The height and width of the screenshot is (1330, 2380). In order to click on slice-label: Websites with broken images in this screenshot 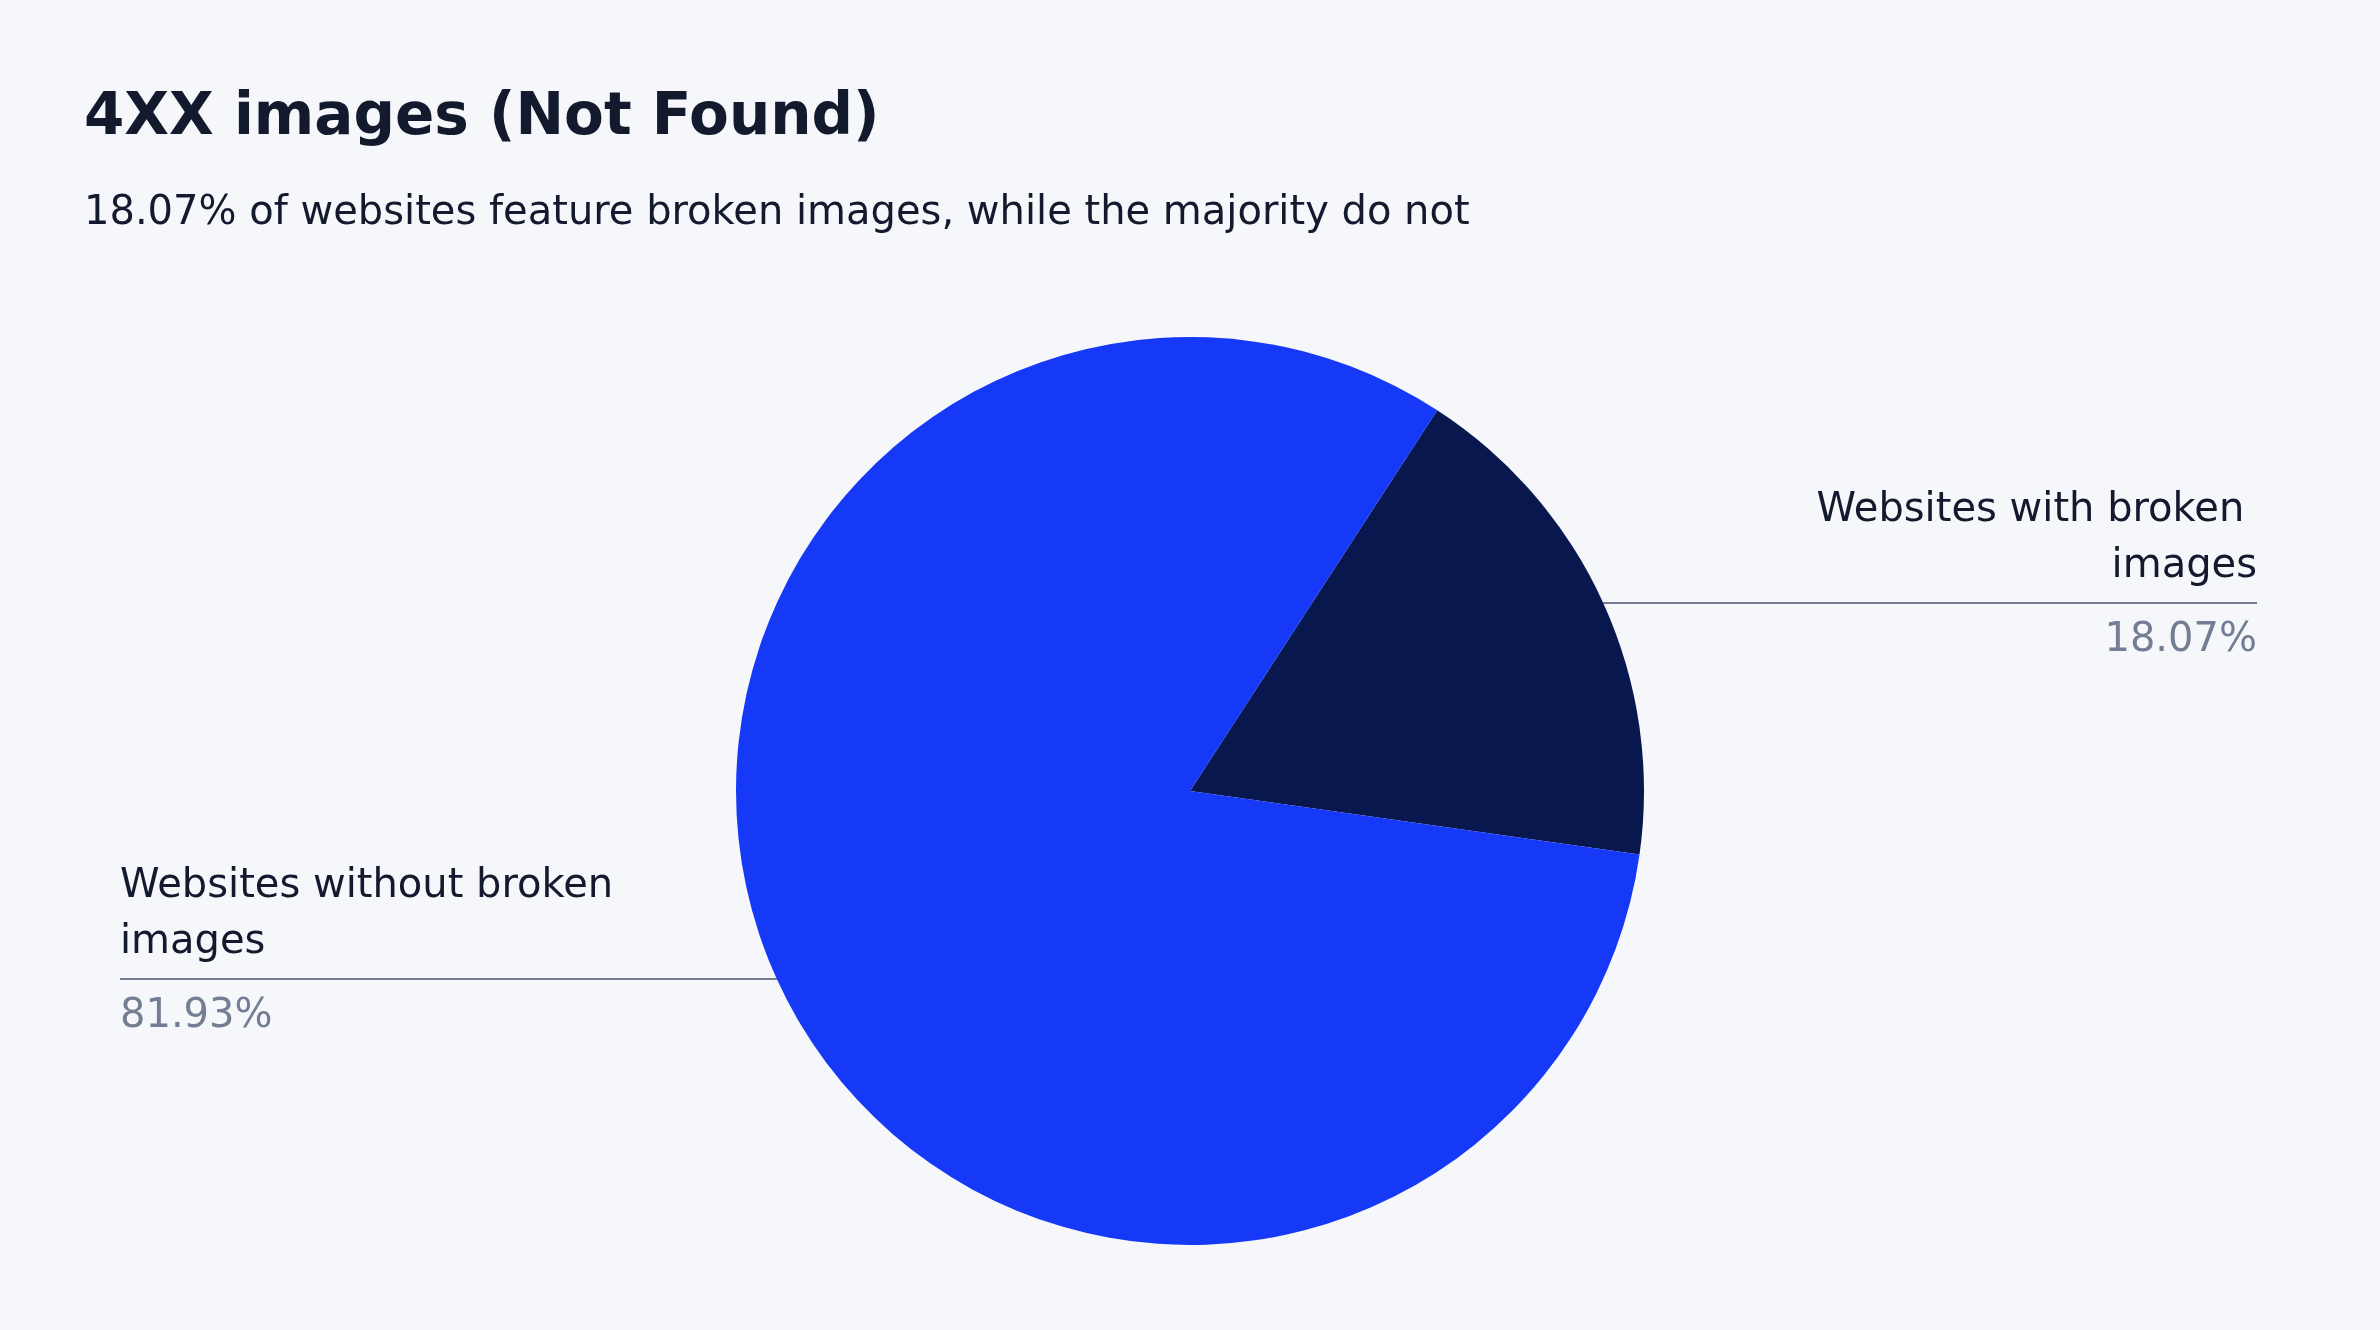, I will do `click(2036, 534)`.